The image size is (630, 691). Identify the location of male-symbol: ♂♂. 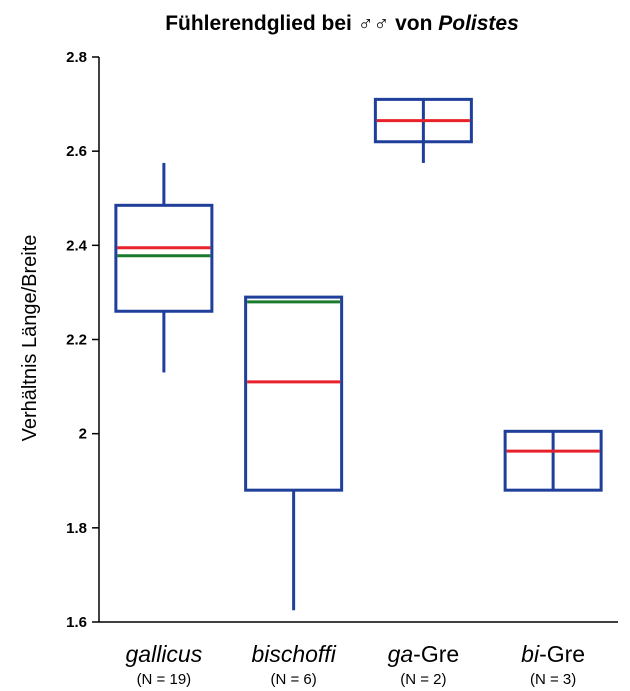
(374, 23).